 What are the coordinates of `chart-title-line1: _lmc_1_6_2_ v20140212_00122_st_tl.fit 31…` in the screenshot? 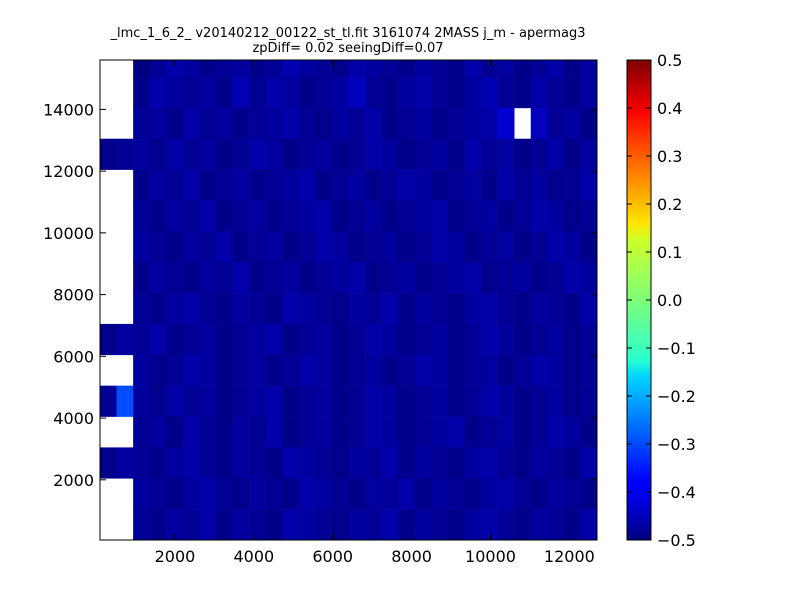 It's located at (348, 33).